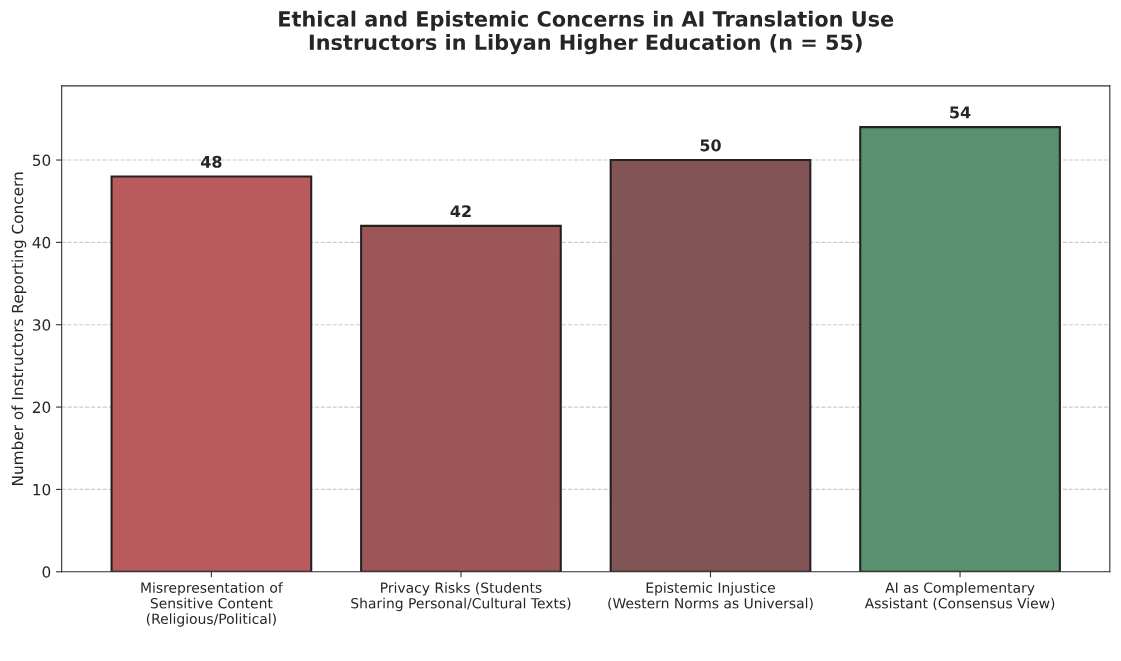  What do you see at coordinates (461, 597) in the screenshot?
I see `x-tick-label: Privacy Risks (Students Sharing Personal/Cultural Texts)` at bounding box center [461, 597].